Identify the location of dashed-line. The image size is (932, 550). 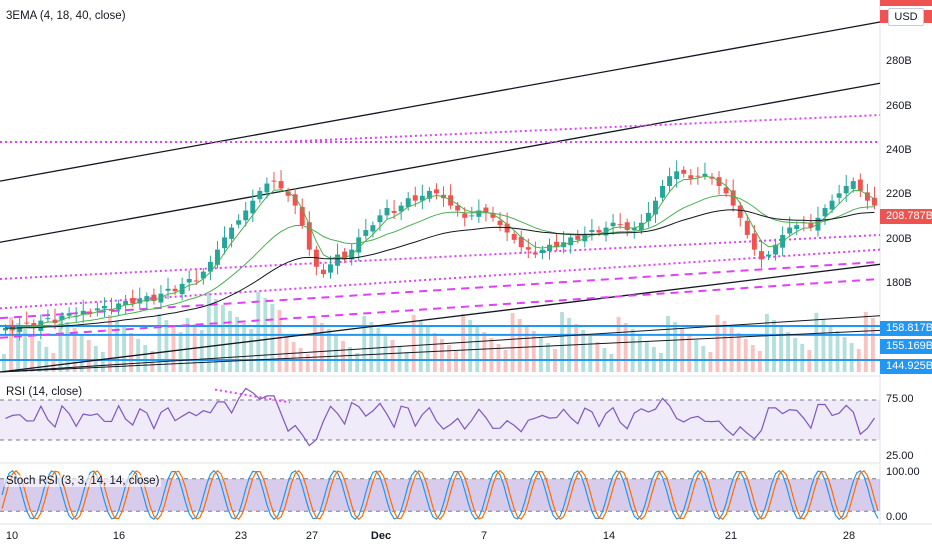
(440, 308).